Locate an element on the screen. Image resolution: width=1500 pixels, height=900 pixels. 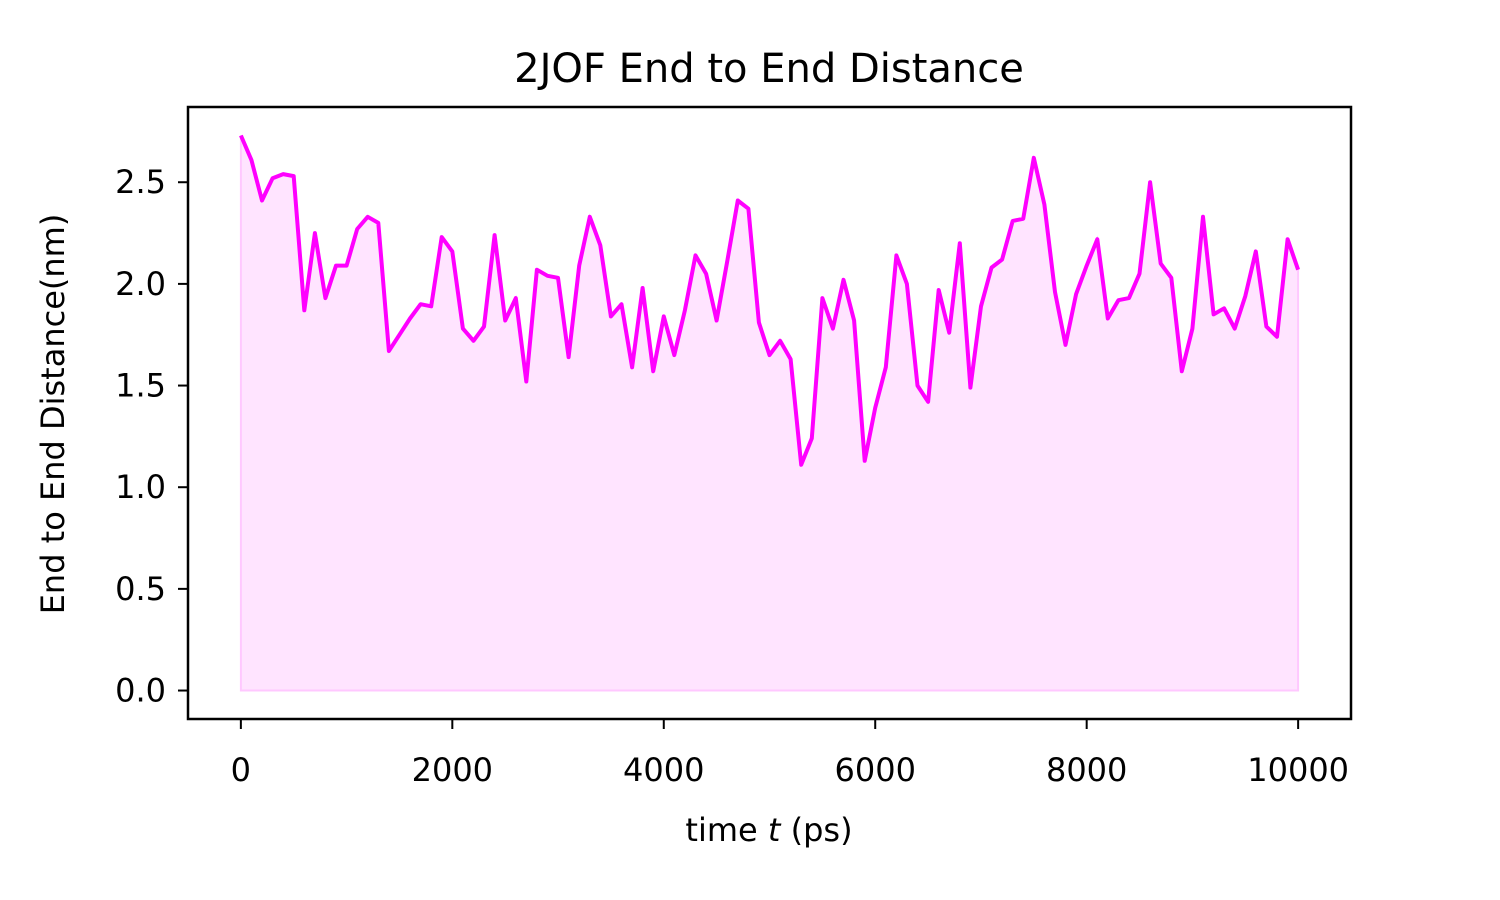
x-tick-label: 4000 is located at coordinates (663, 770).